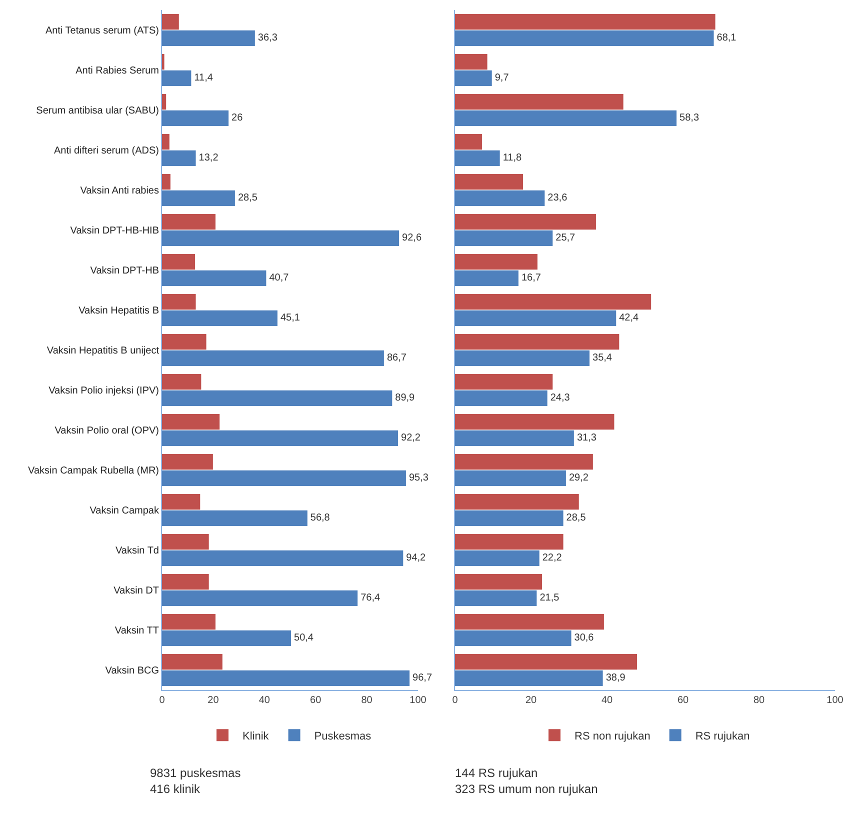 This screenshot has width=857, height=825. I want to click on legend-label: RS rujukan, so click(722, 736).